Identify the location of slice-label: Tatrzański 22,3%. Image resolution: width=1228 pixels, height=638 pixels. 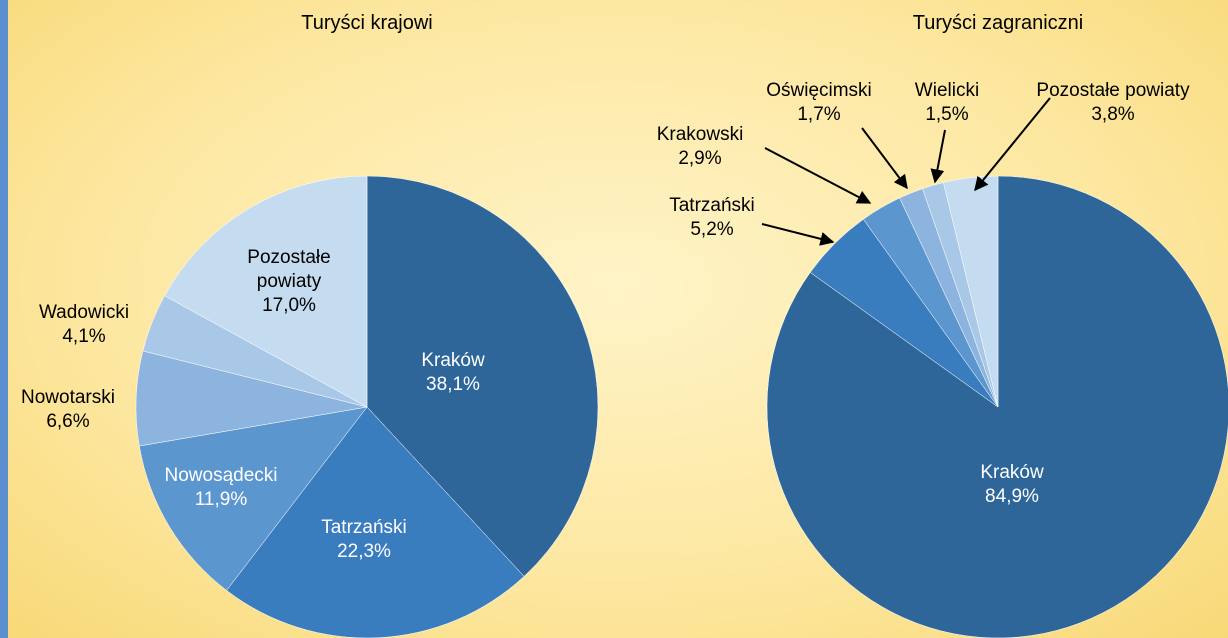
(364, 540).